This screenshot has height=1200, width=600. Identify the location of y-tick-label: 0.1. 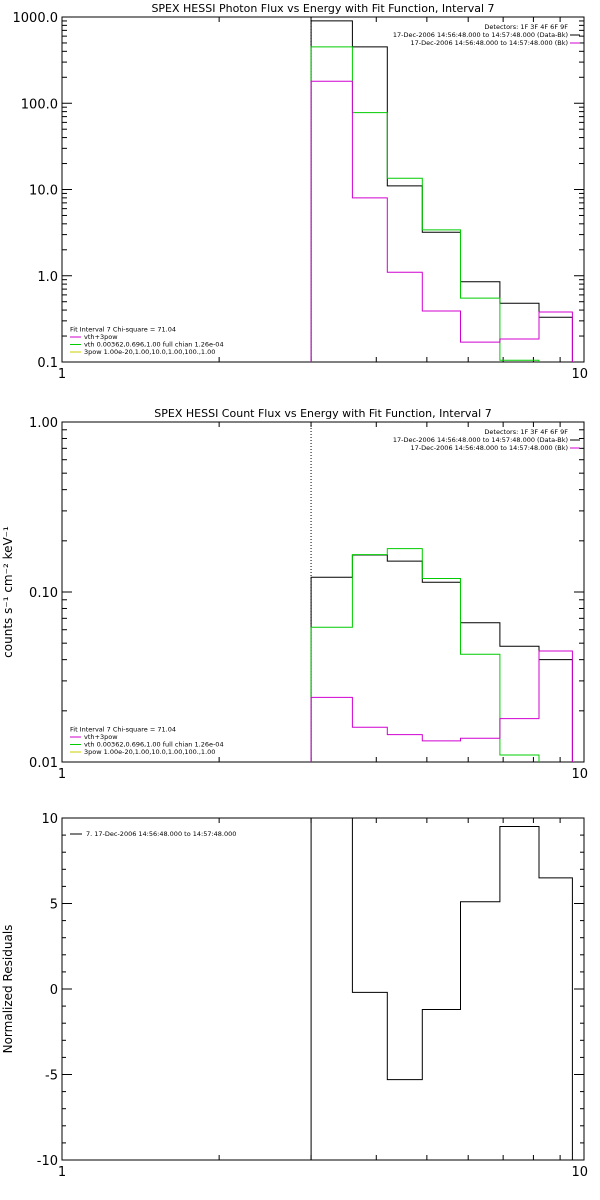
(47, 363).